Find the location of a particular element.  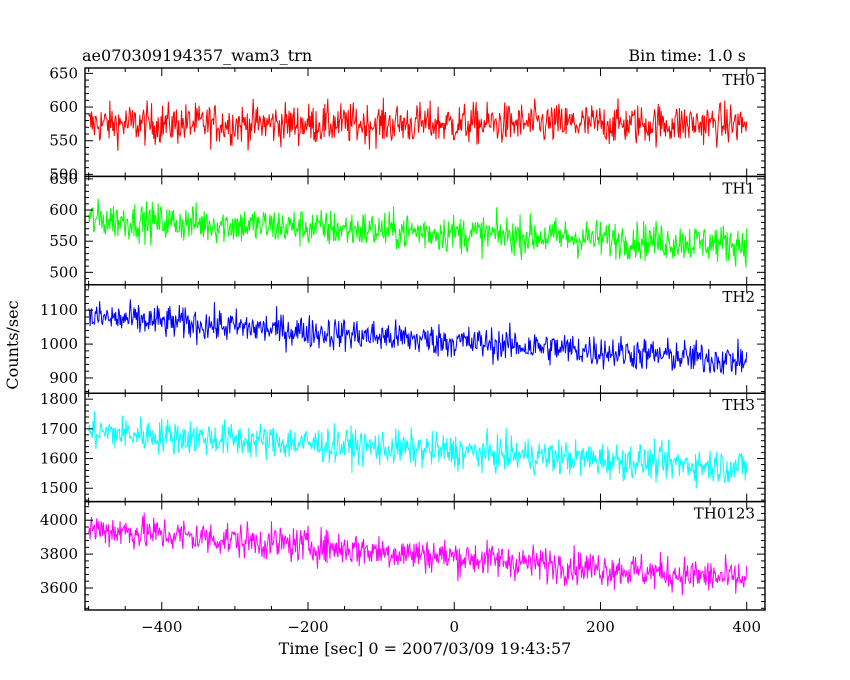

x-tick-label: 200 is located at coordinates (600, 627).